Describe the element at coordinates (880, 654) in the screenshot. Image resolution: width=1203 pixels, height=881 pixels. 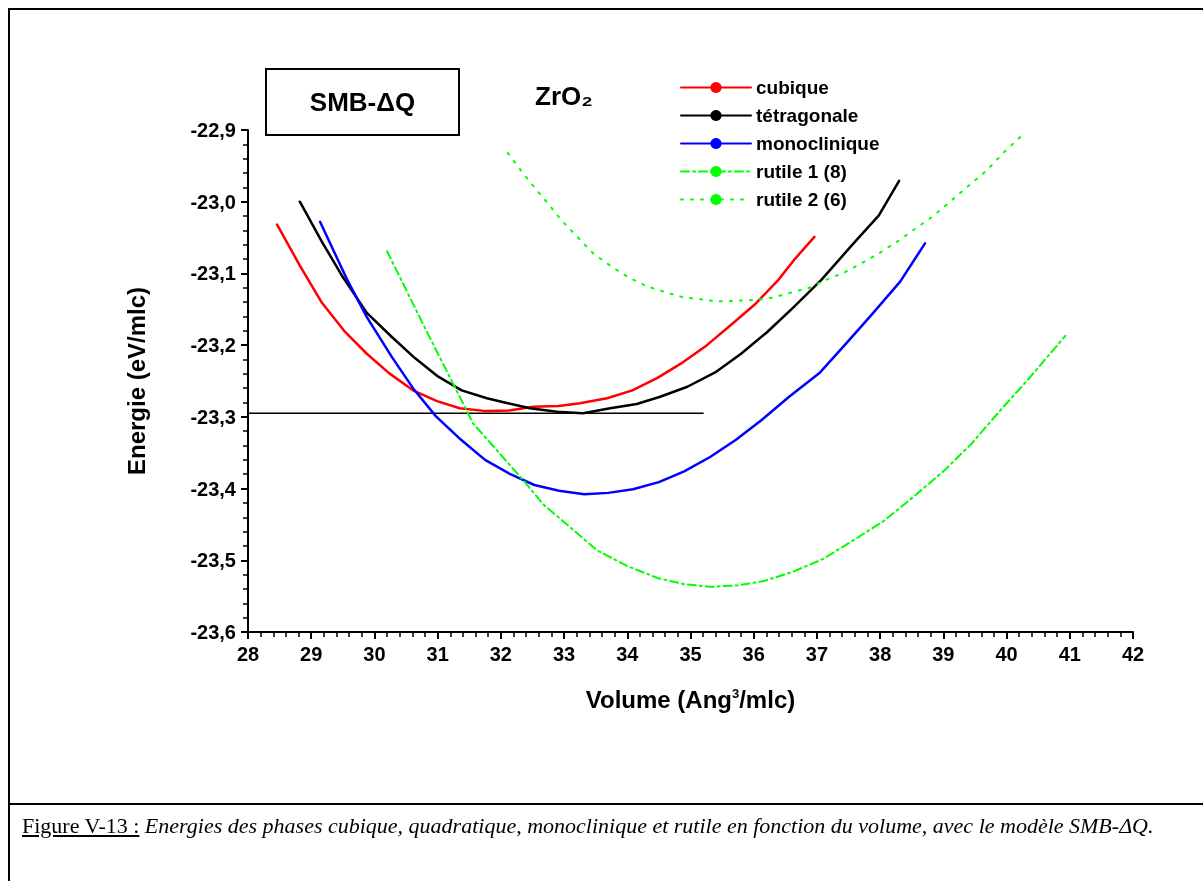
I see `x-tick-label: 38` at that location.